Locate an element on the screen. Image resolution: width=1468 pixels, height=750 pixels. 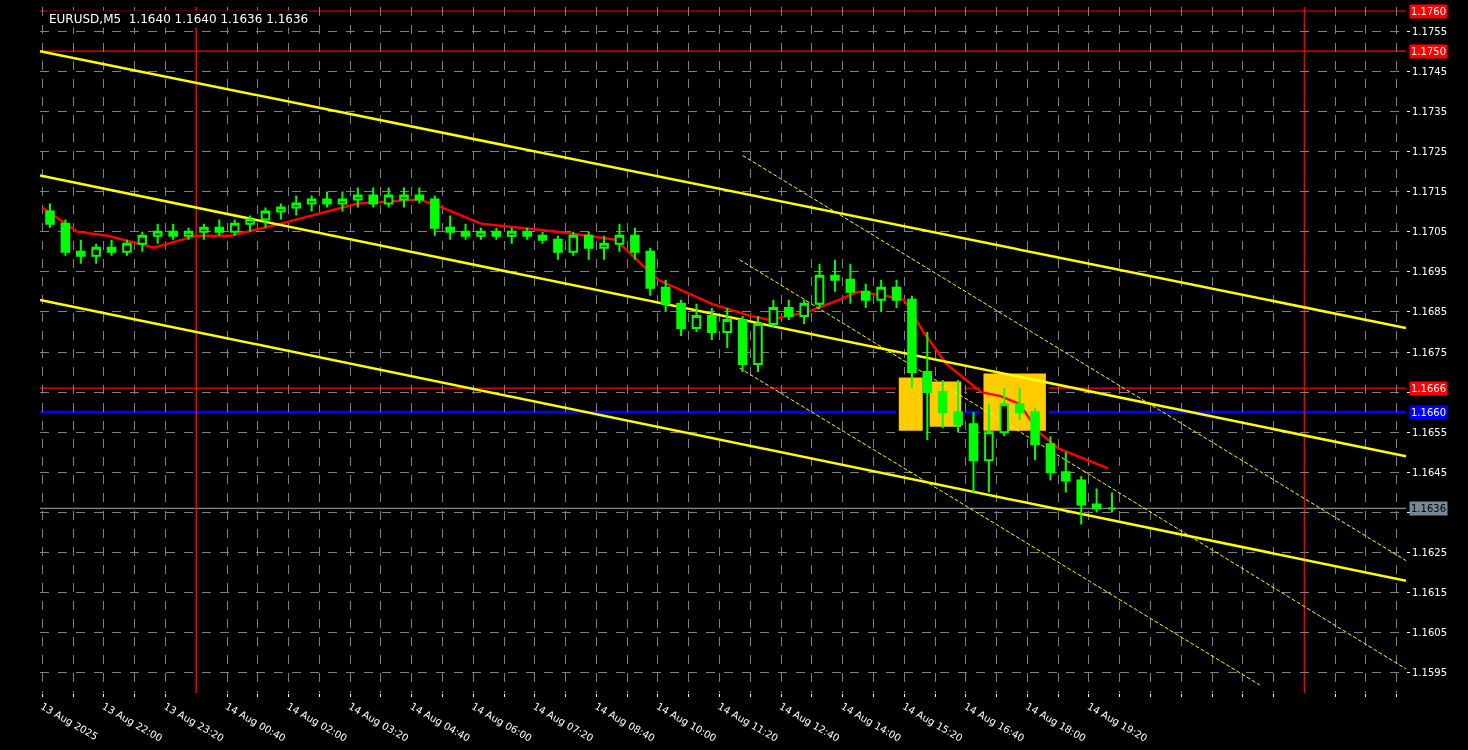
y-tick-label: 1.1605 is located at coordinates (1429, 633).